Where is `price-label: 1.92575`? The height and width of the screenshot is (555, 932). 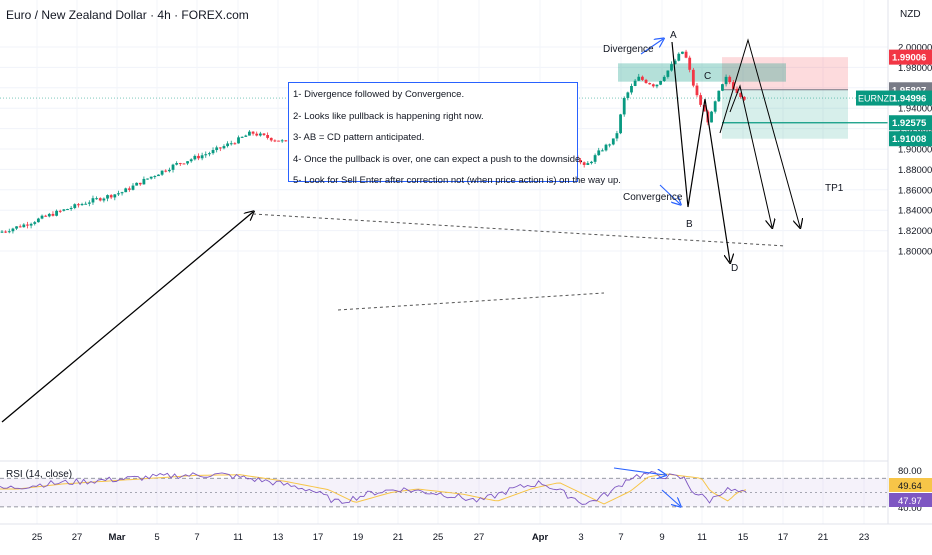 price-label: 1.92575 is located at coordinates (909, 123).